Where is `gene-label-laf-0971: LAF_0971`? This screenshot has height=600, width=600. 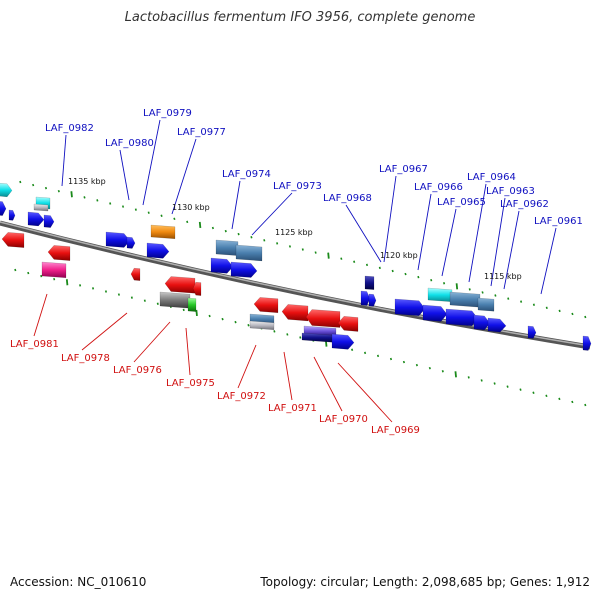 gene-label-laf-0971: LAF_0971 is located at coordinates (292, 408).